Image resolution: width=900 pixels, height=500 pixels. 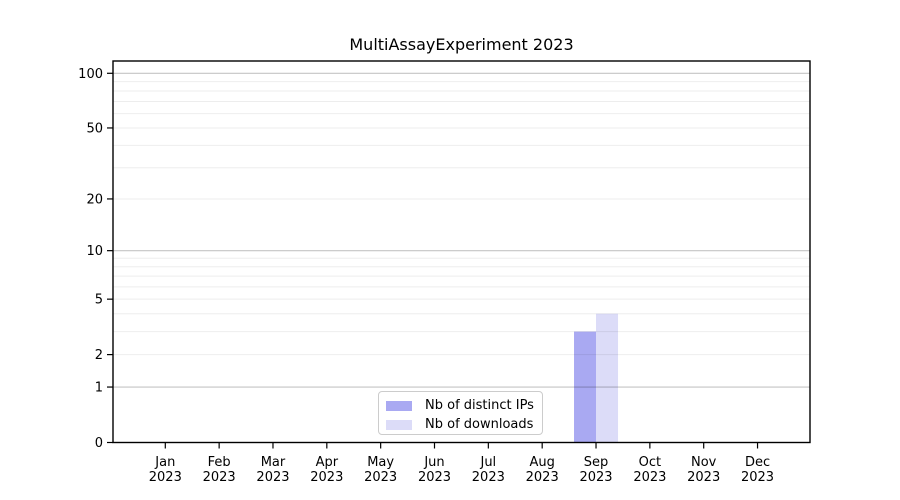 What do you see at coordinates (272, 477) in the screenshot?
I see `x-tick-label-year-mar-2023: 2023` at bounding box center [272, 477].